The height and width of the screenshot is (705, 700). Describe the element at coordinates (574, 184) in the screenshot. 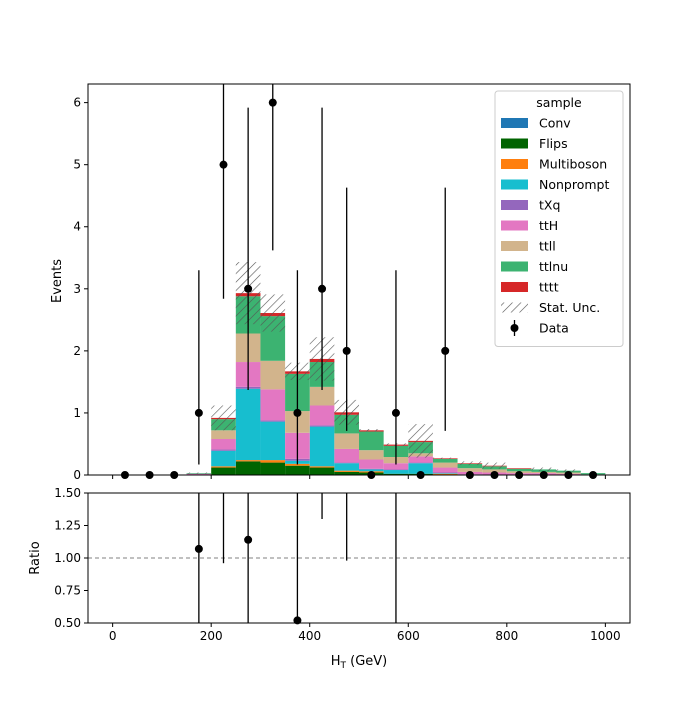

I see `legend-label-nonprompt: Nonprompt` at that location.